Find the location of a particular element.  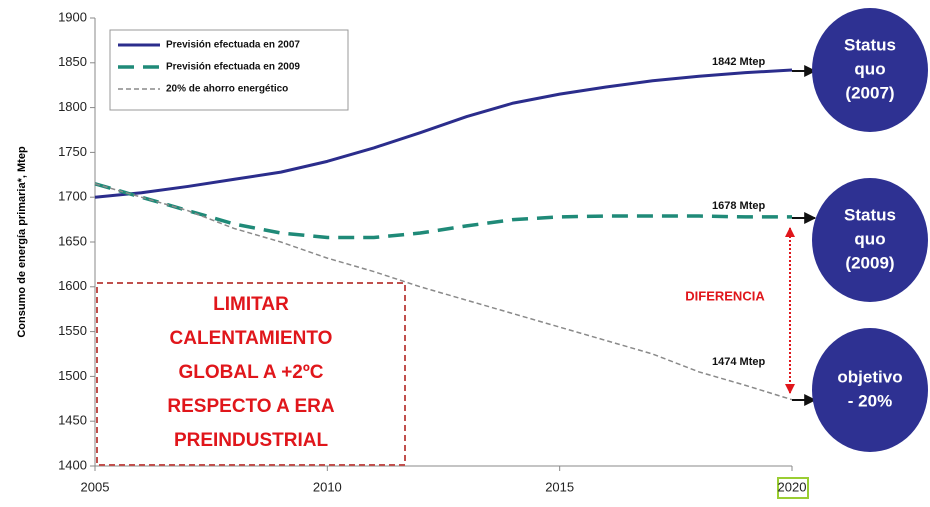

y-tick-label: 1600 is located at coordinates (72, 285).